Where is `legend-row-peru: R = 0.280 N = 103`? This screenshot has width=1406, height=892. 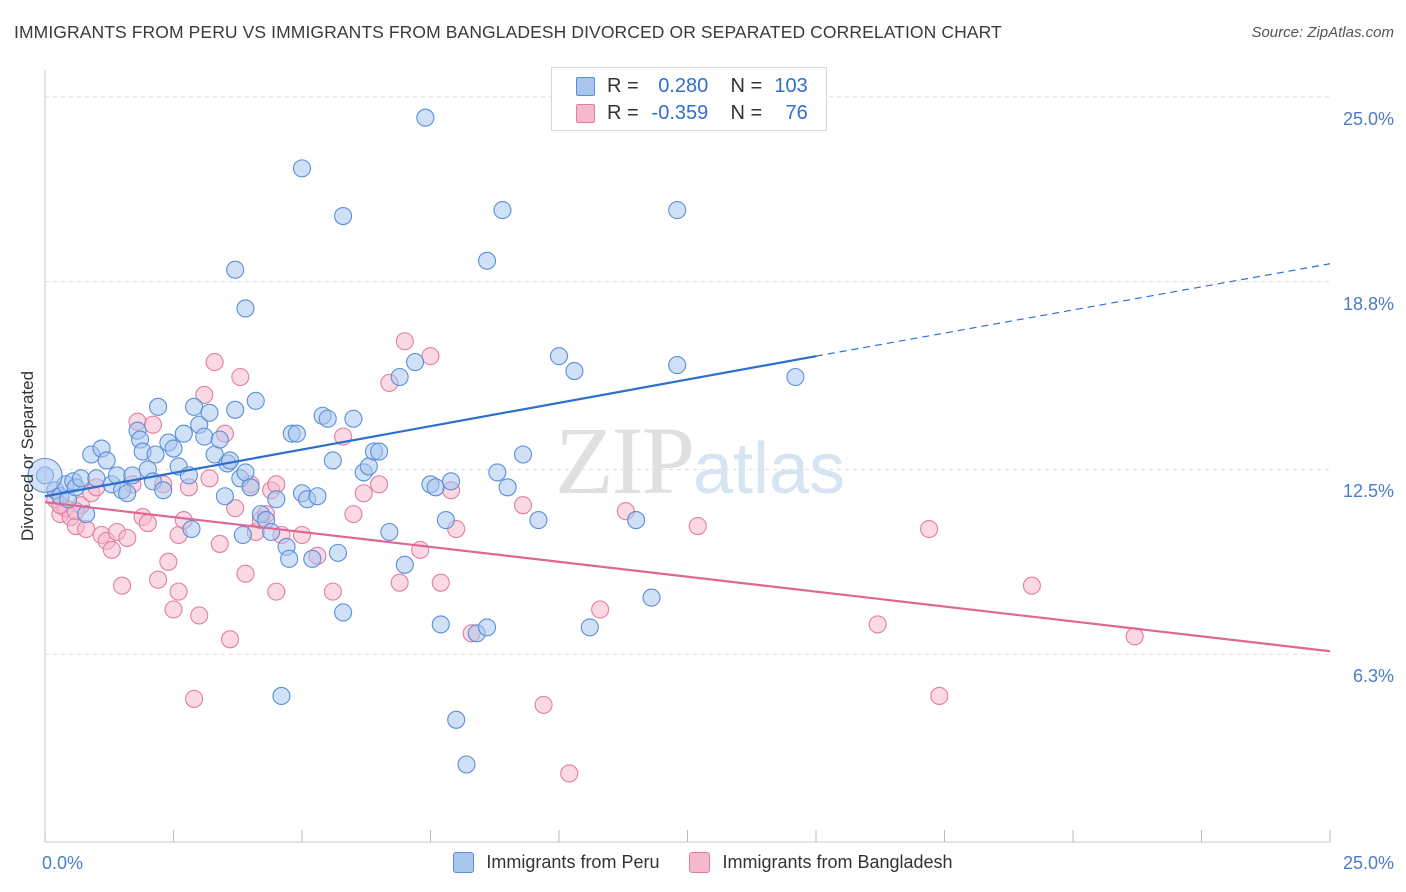 legend-row-peru: R = 0.280 N = 103 is located at coordinates (692, 86).